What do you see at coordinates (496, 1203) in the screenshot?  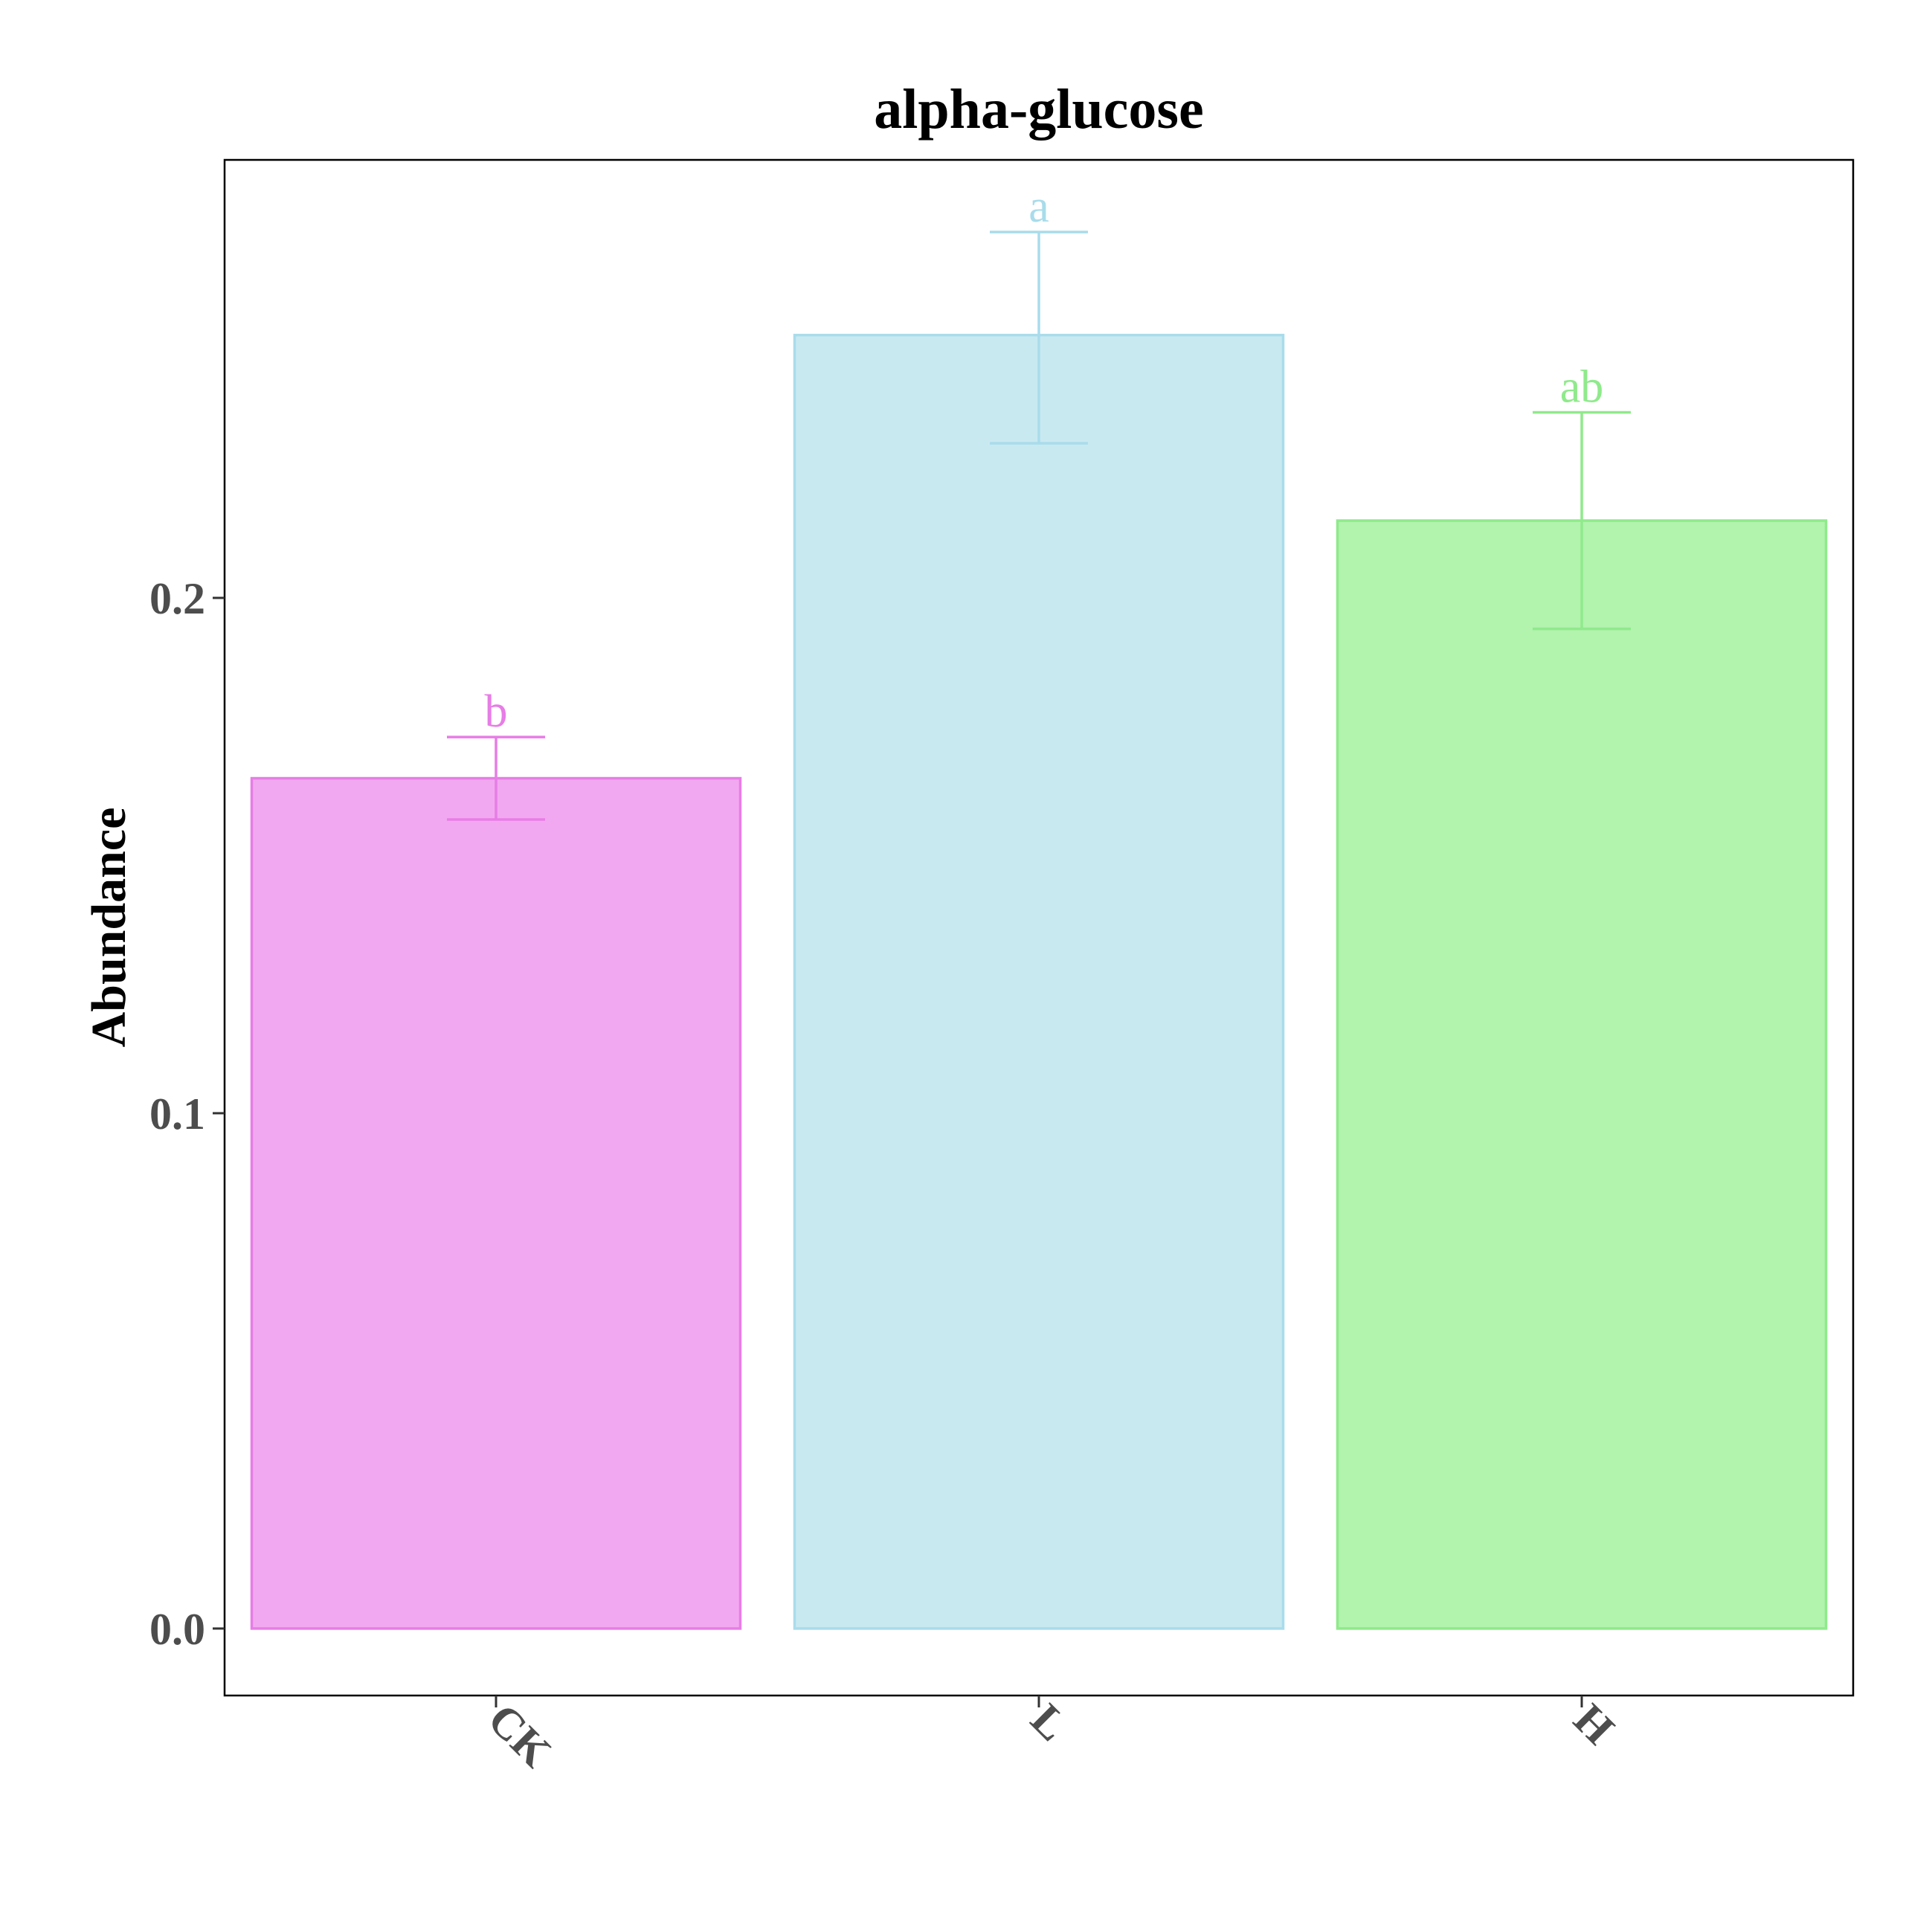 I see `bar-ck` at bounding box center [496, 1203].